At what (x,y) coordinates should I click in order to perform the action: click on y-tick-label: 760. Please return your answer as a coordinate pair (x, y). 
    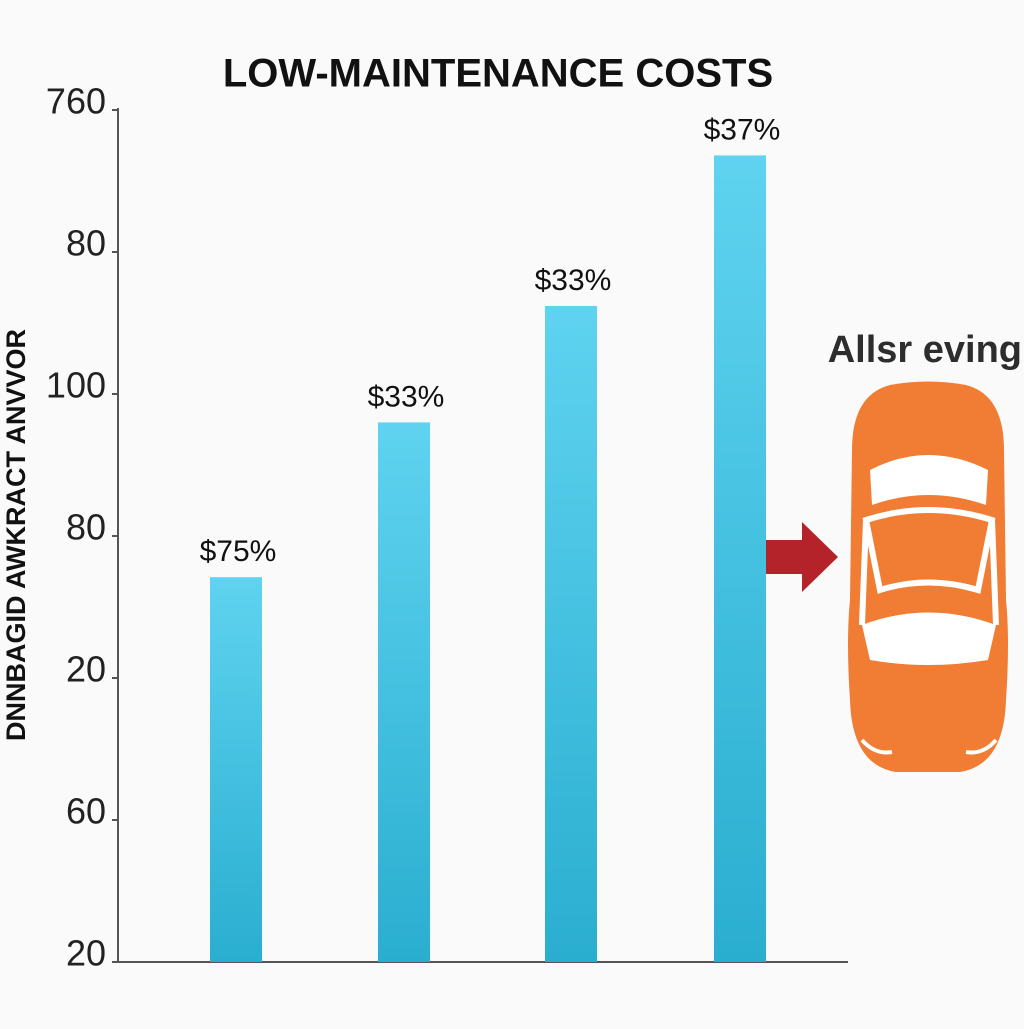
    Looking at the image, I should click on (76, 101).